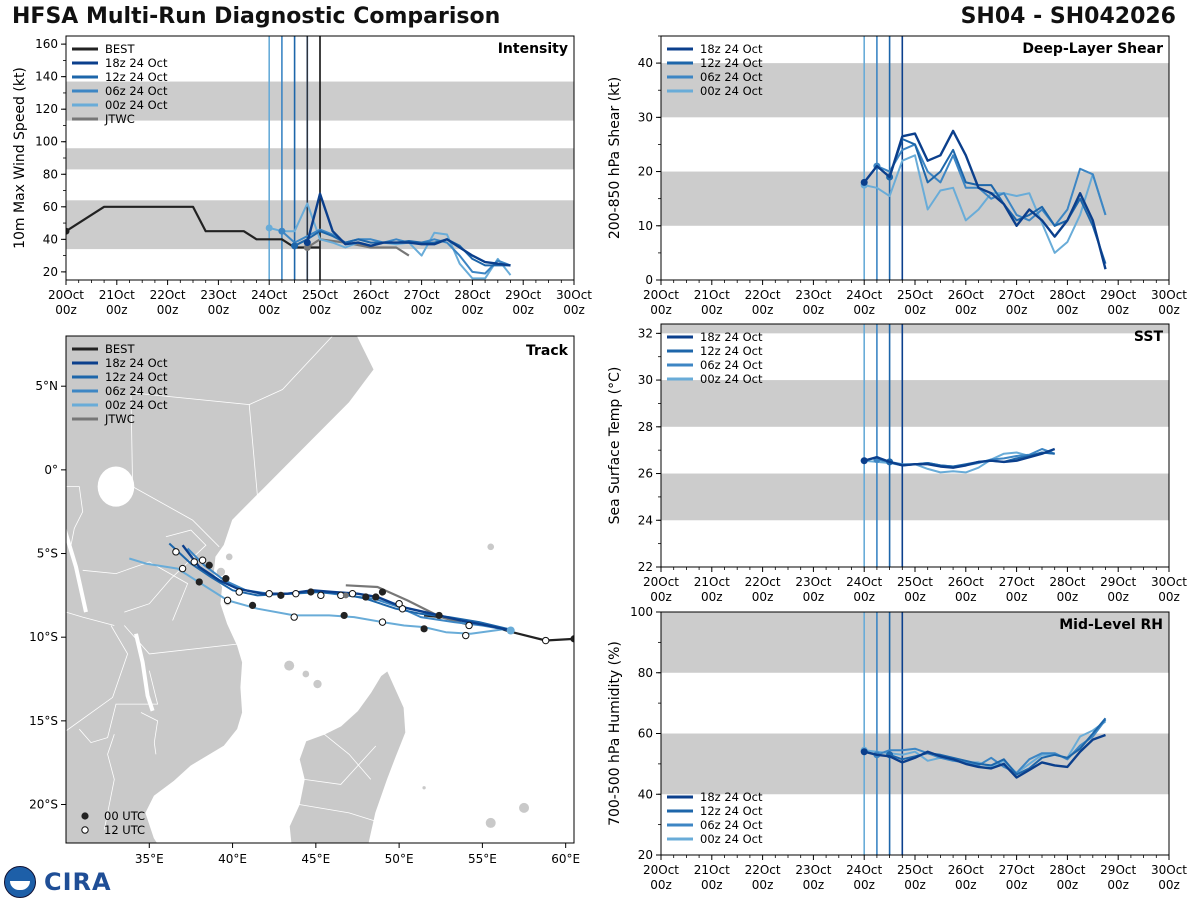 The height and width of the screenshot is (900, 1200). What do you see at coordinates (1169, 582) in the screenshot?
I see `x-tick-label-date-sst: 30Oct` at bounding box center [1169, 582].